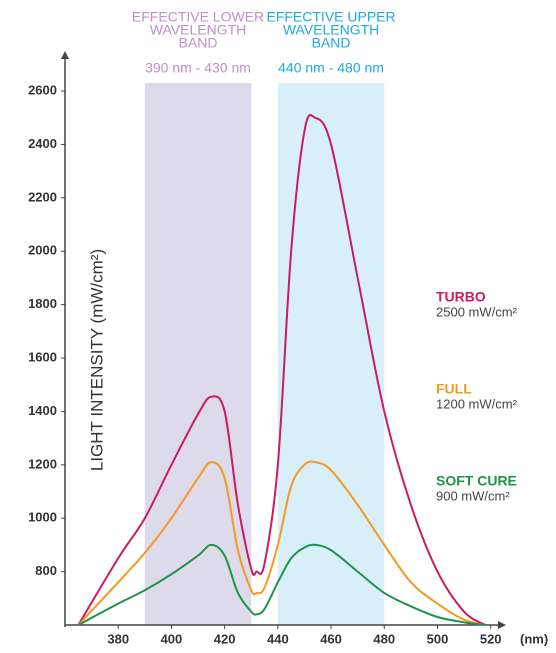 Image resolution: width=556 pixels, height=653 pixels. What do you see at coordinates (502, 625) in the screenshot?
I see `x-arrow` at bounding box center [502, 625].